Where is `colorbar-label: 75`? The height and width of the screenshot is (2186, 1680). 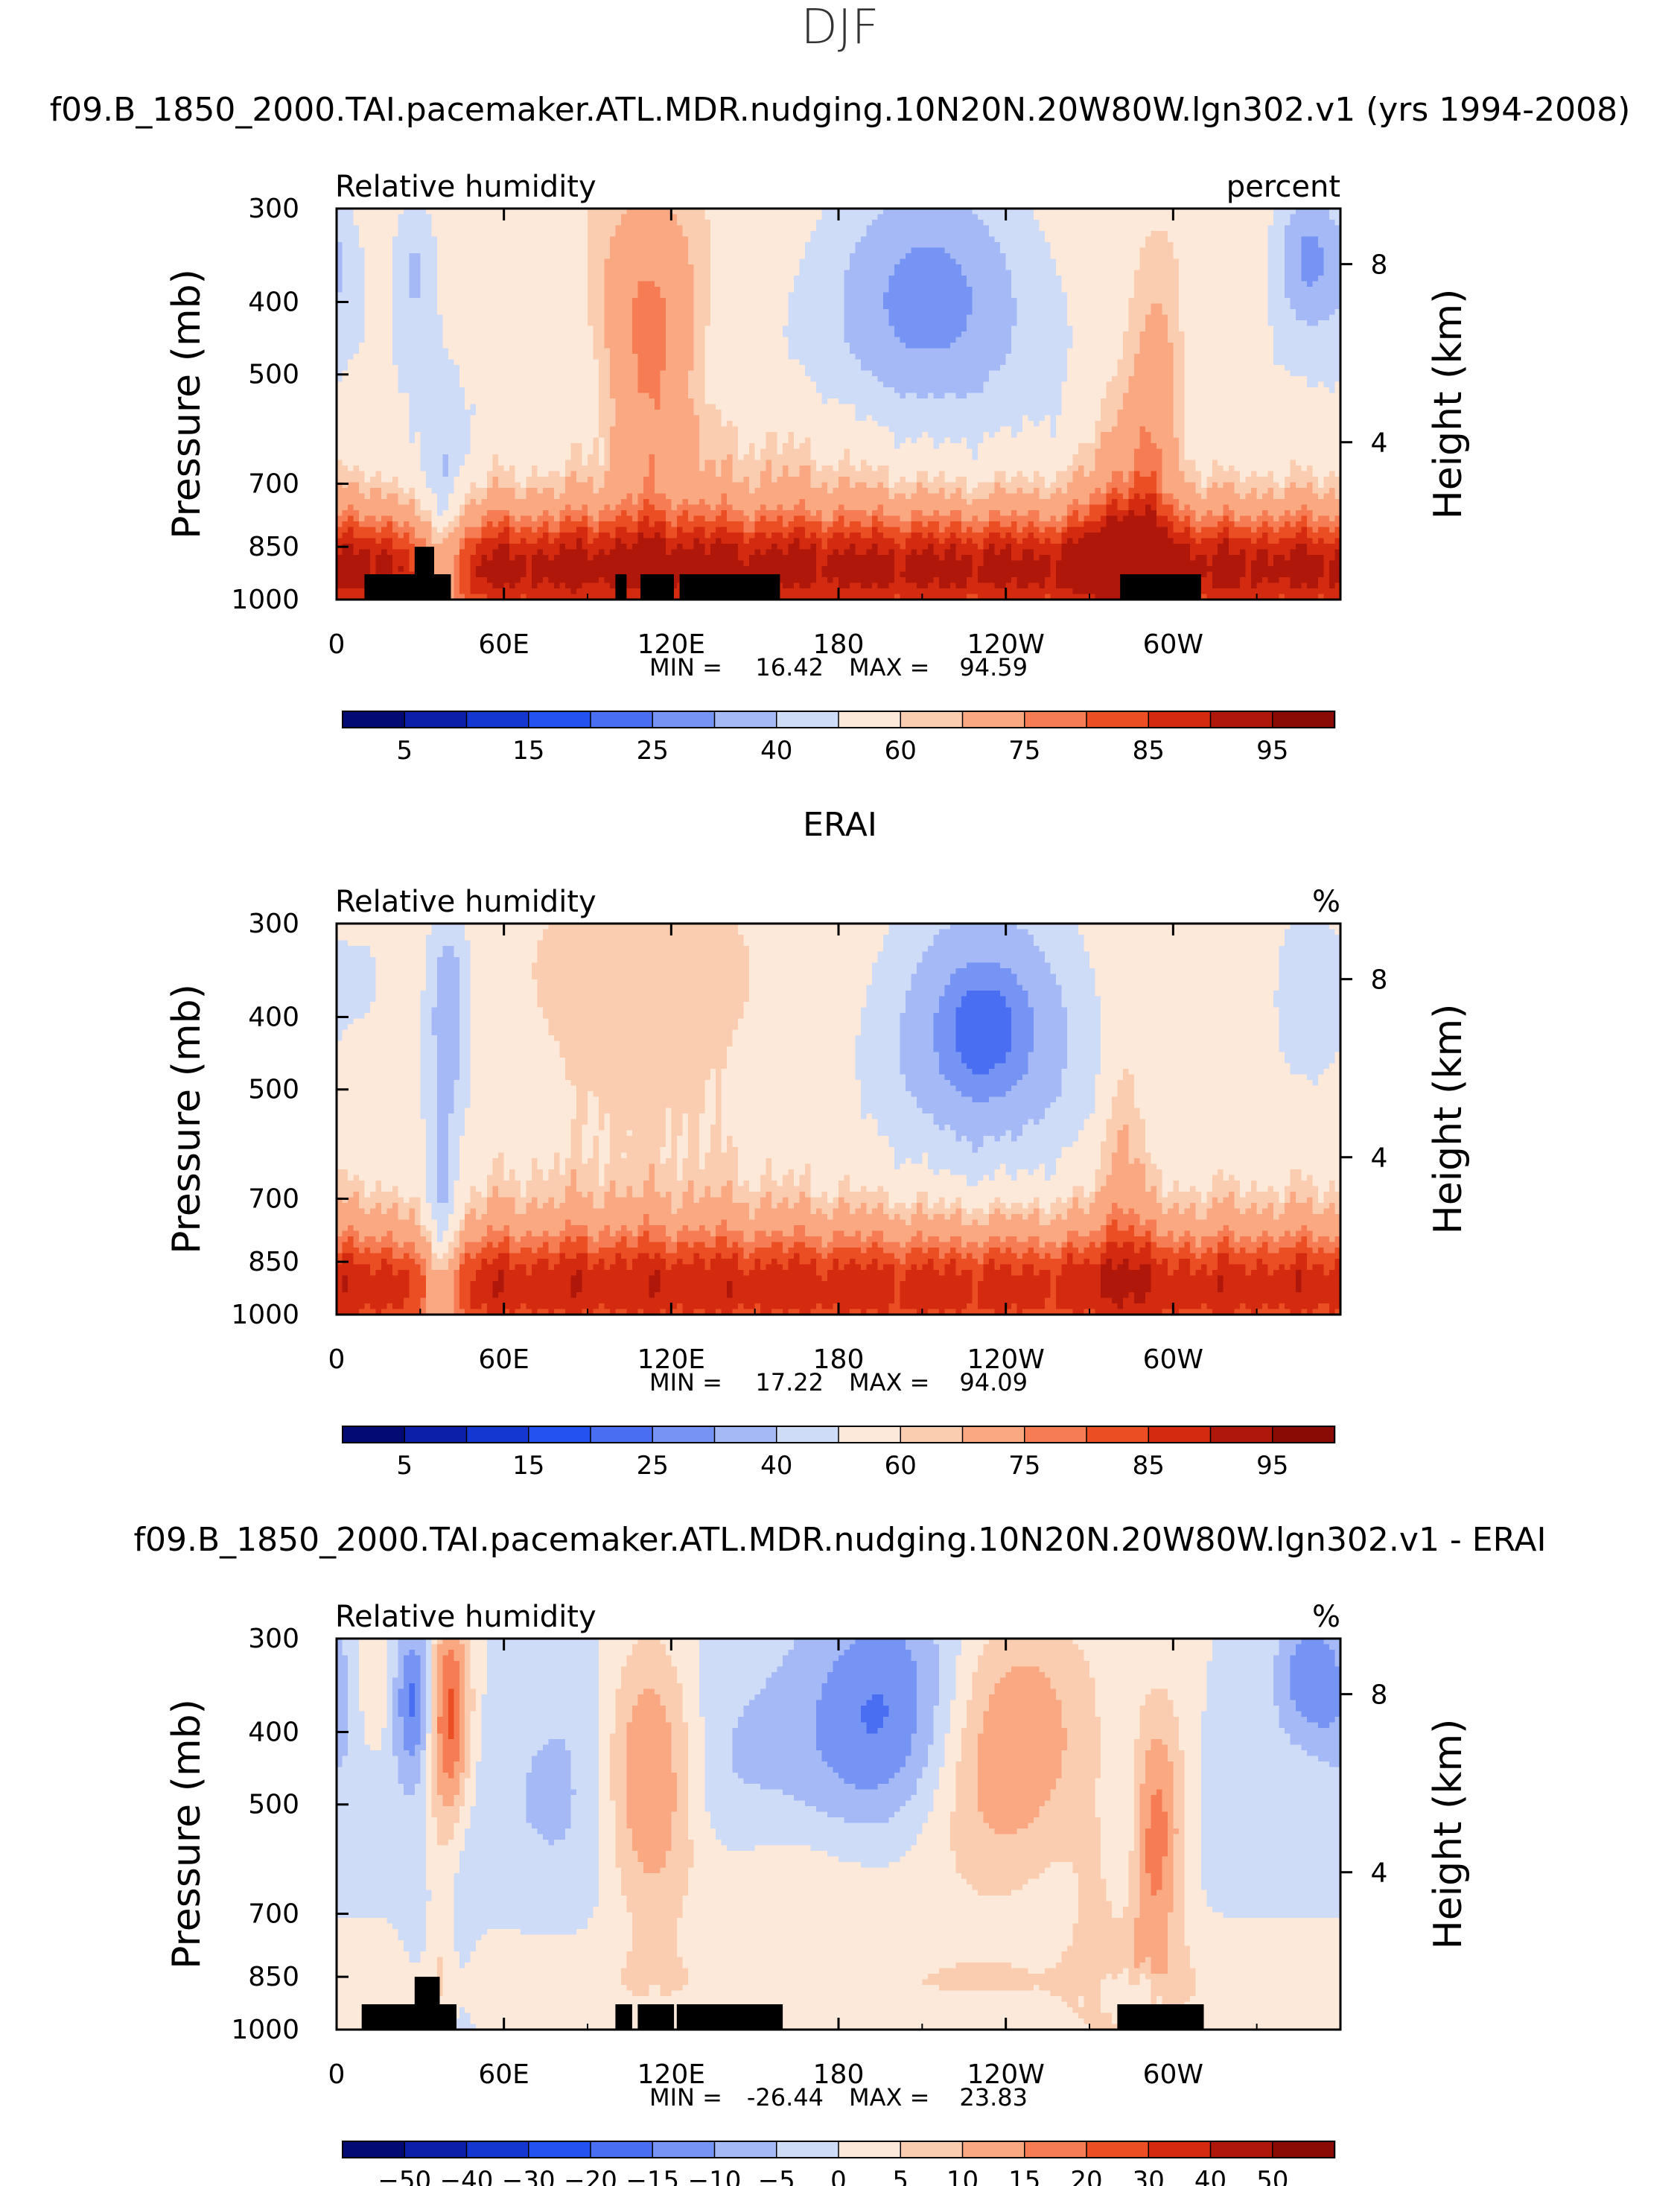
colorbar-label: 75 is located at coordinates (1024, 751).